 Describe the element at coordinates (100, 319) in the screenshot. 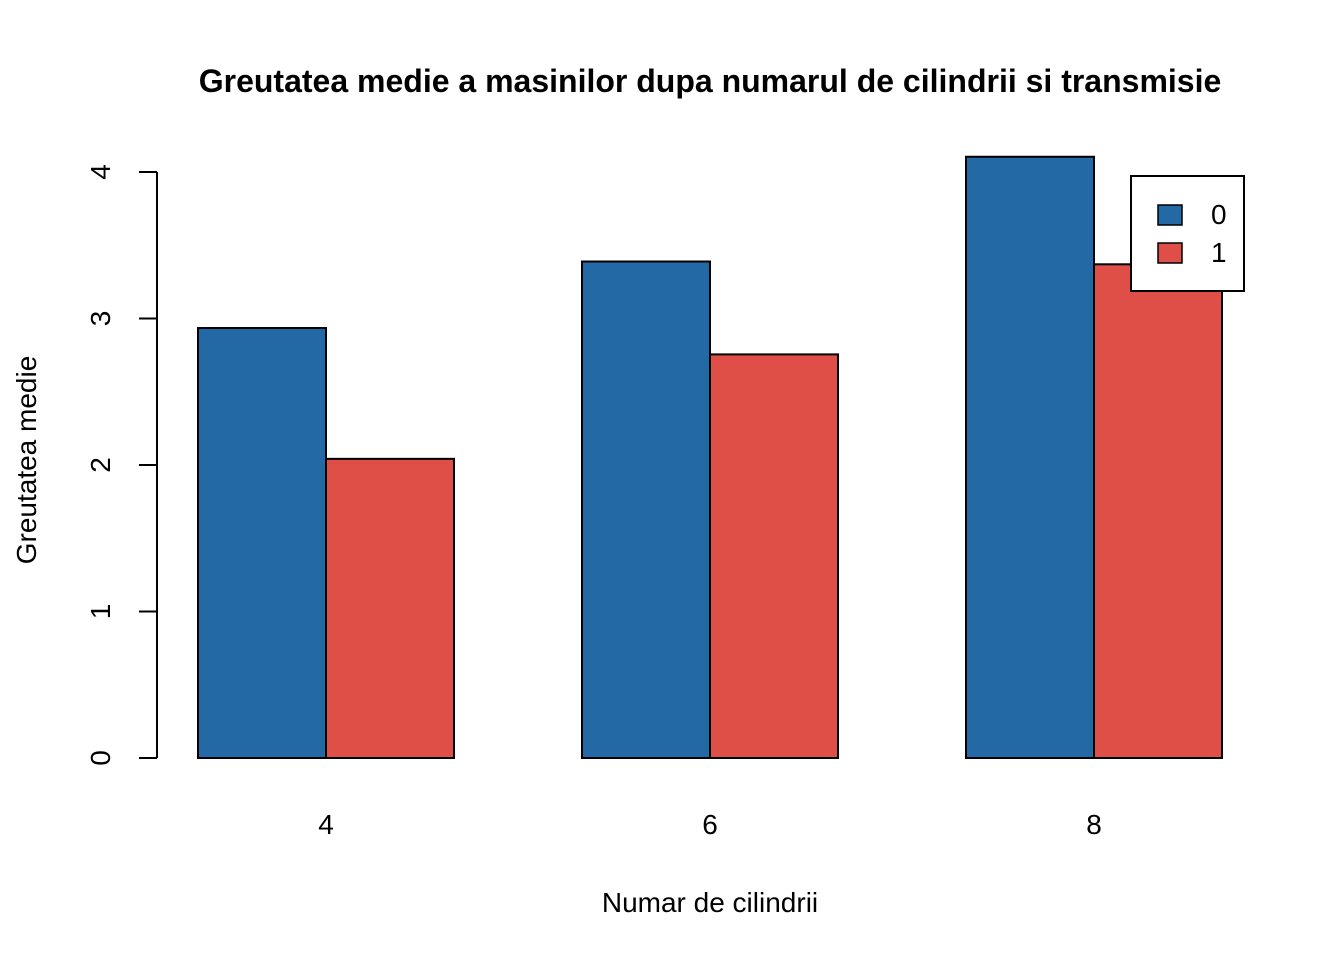

I see `y-tick-label: 3` at that location.